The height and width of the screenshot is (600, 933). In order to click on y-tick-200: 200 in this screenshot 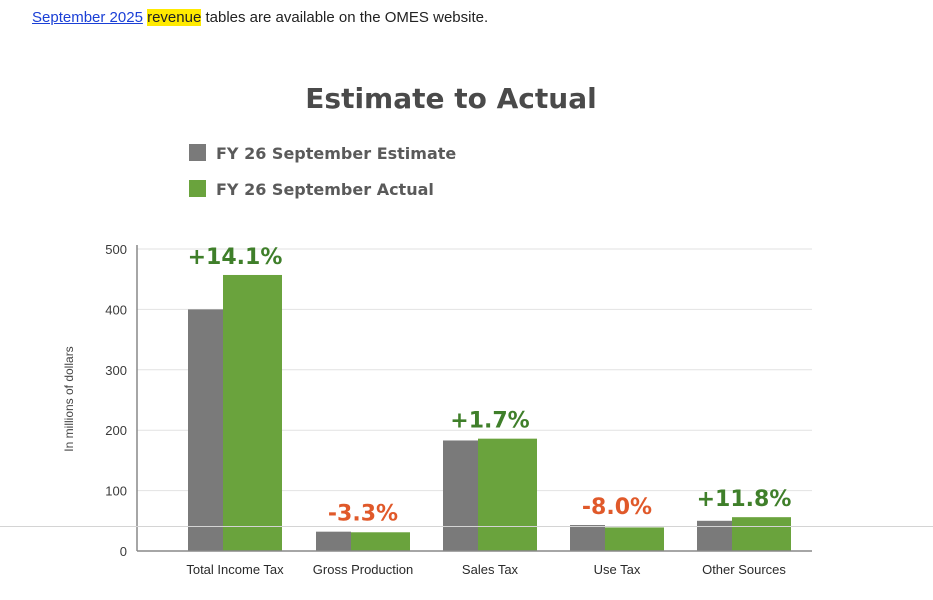, I will do `click(116, 430)`.